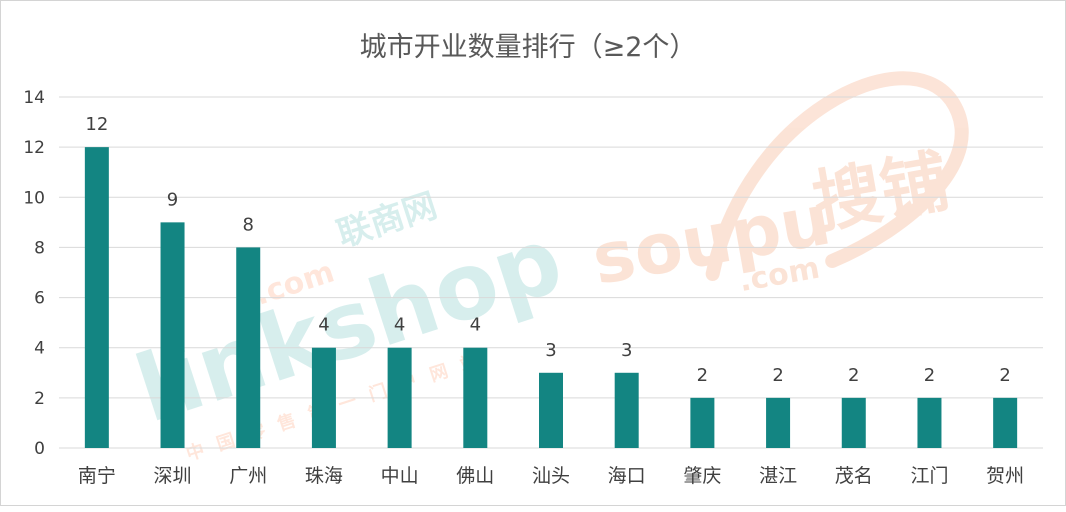 Image resolution: width=1066 pixels, height=512 pixels. Describe the element at coordinates (248, 476) in the screenshot. I see `x-category-label: 广州` at that location.